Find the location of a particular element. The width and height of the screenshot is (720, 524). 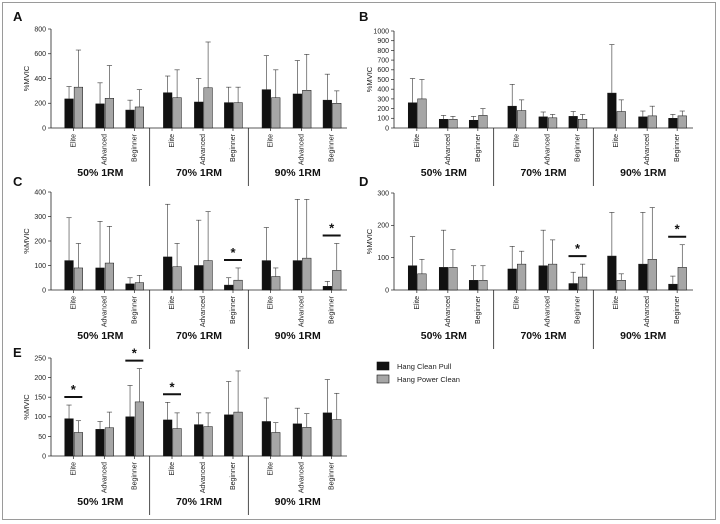

y-tick-label-B: 700 is located at coordinates (383, 61).